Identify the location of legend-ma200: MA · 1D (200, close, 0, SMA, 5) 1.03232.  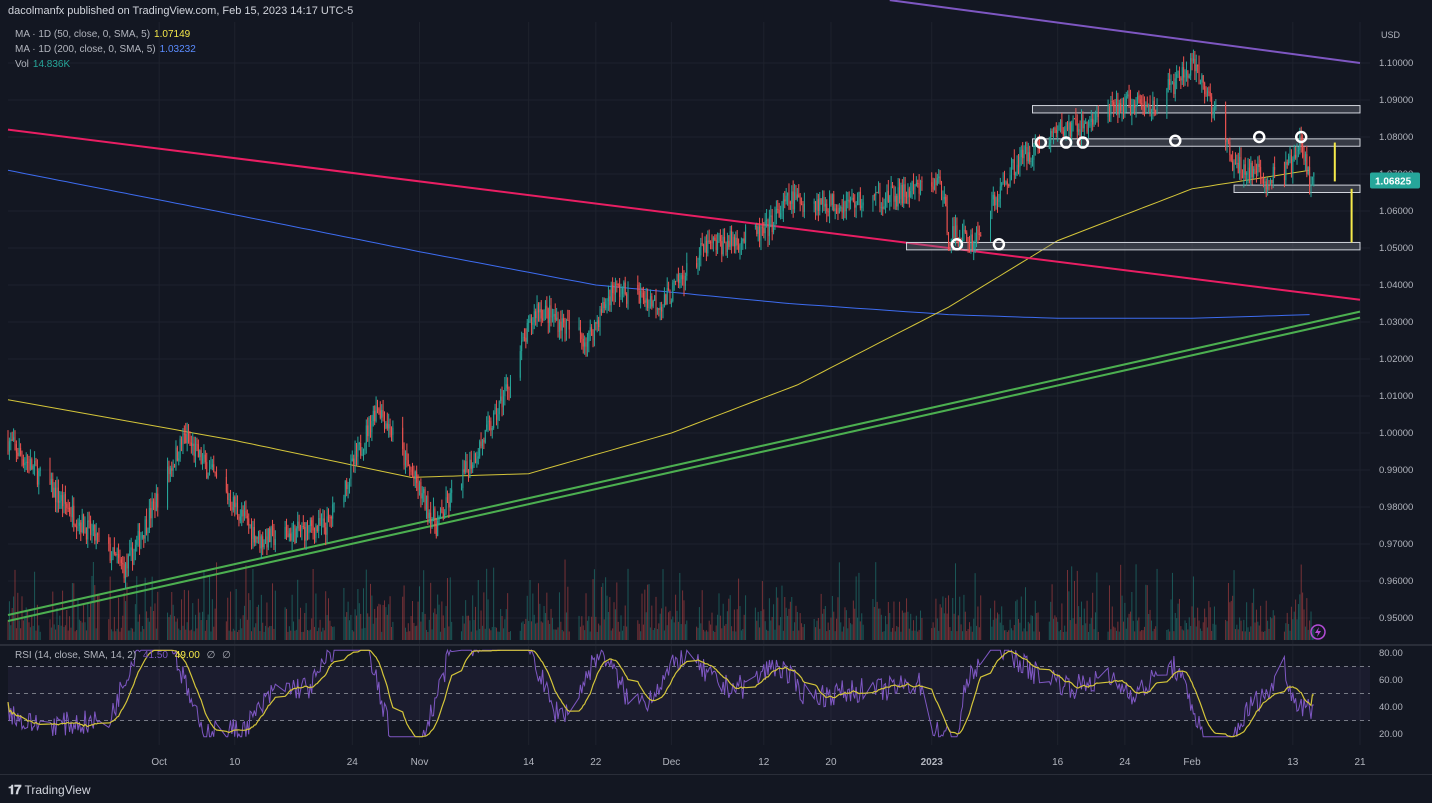
(105, 49).